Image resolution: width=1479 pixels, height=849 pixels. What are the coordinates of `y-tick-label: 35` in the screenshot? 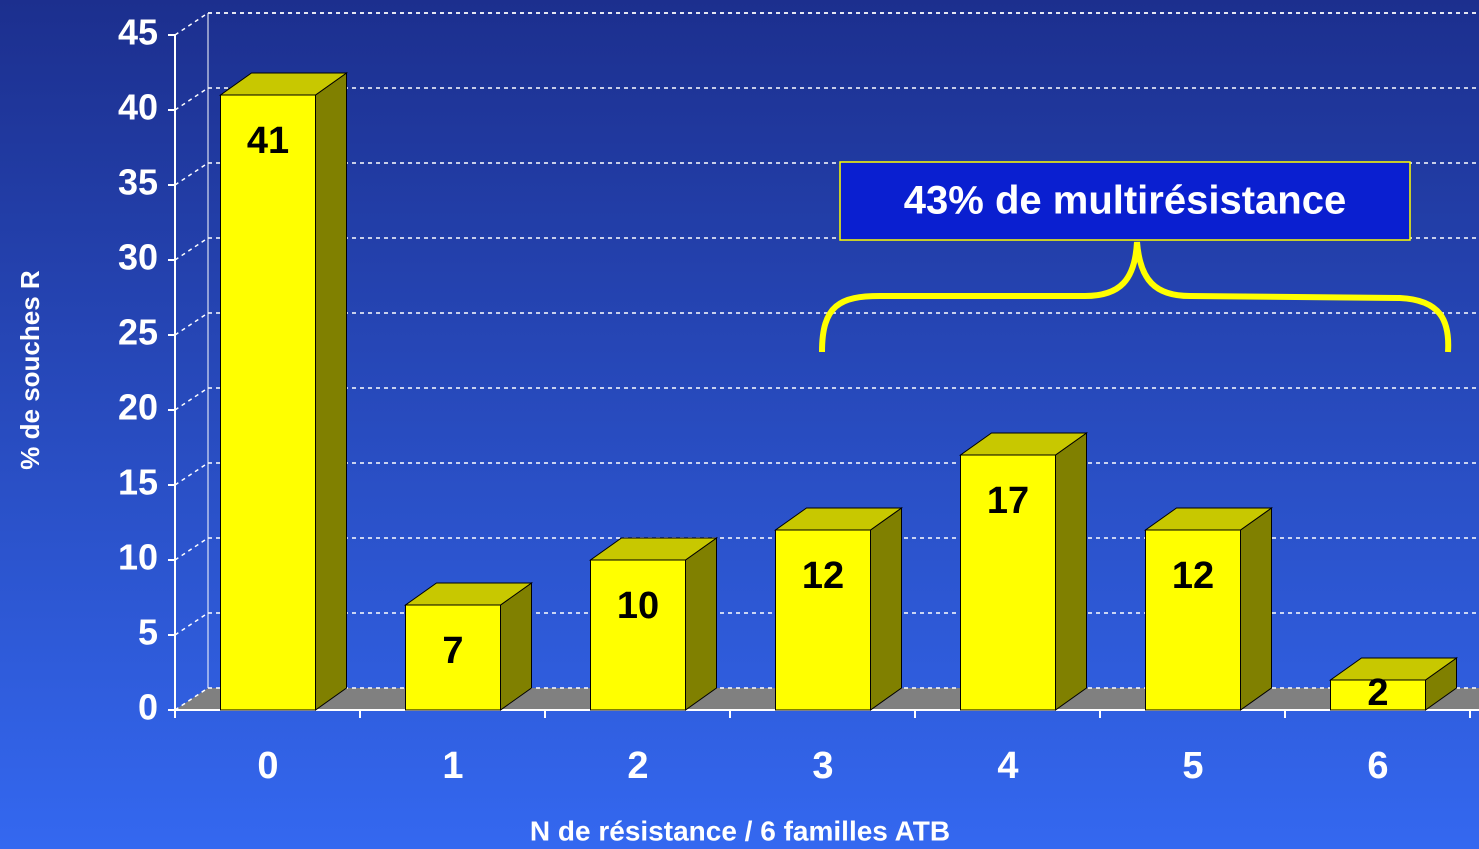 It's located at (138, 182).